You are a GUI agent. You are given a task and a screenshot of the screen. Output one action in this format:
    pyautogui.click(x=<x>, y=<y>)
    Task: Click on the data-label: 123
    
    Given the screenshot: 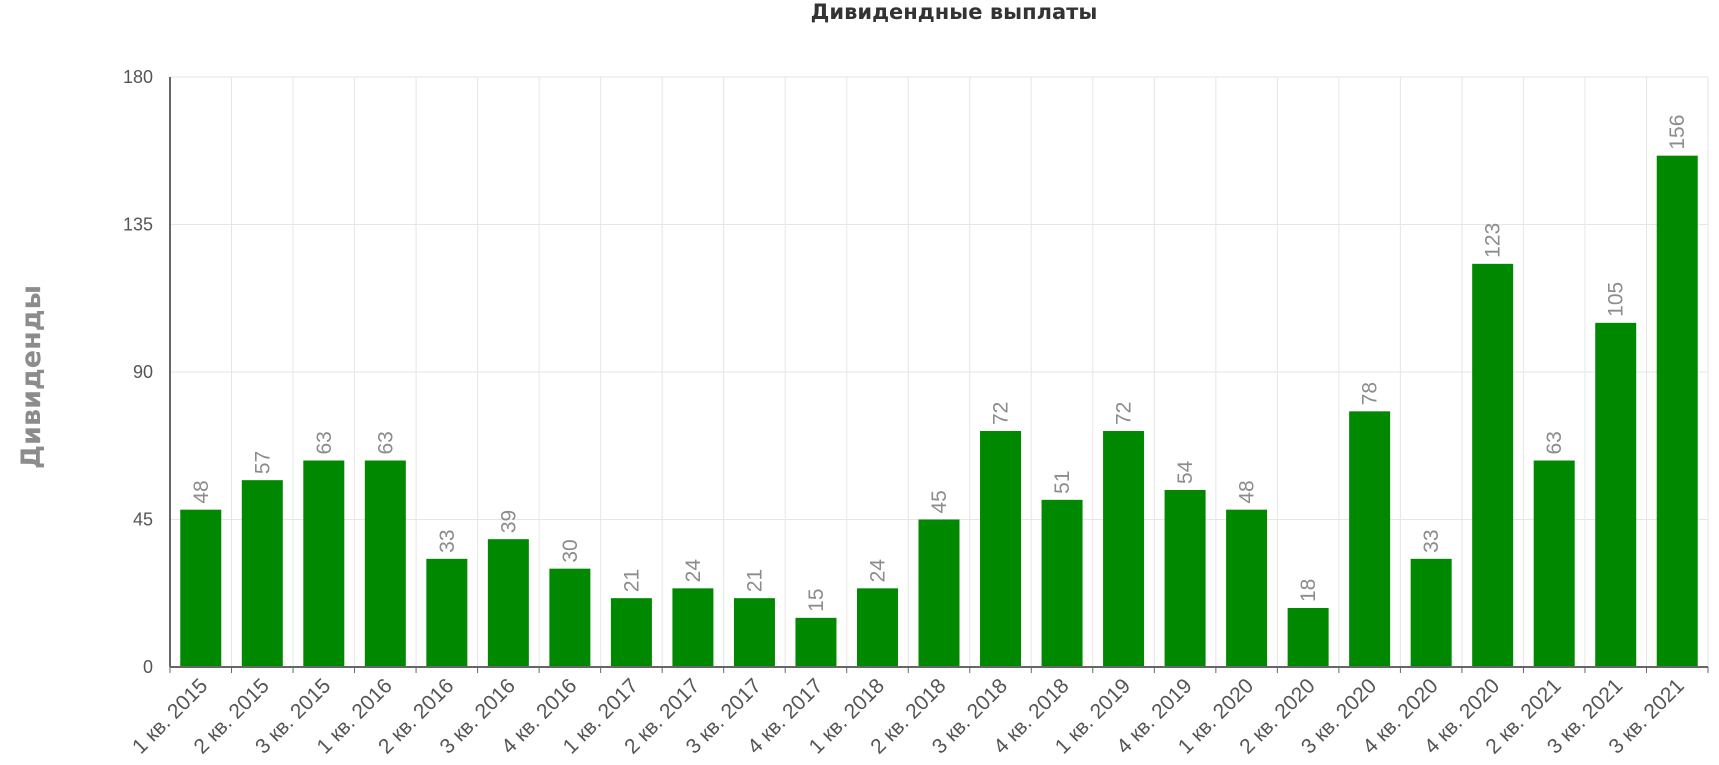 What is the action you would take?
    pyautogui.click(x=1493, y=240)
    